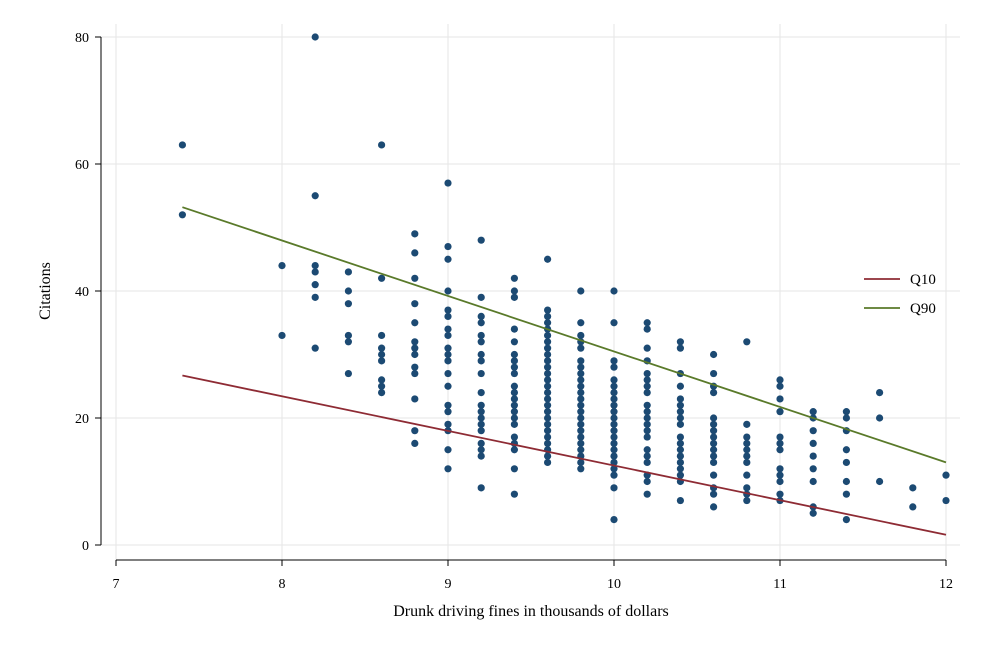 This screenshot has height=656, width=984. I want to click on y-tick-label: 80, so click(82, 38).